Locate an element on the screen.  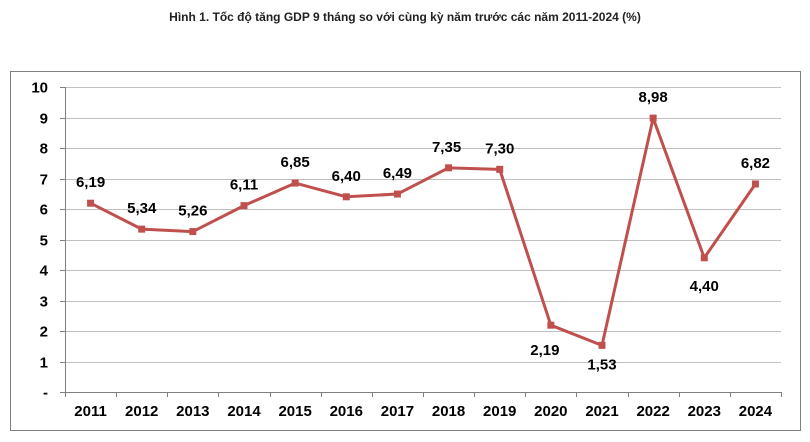
x-tick-label-2021: 2021 is located at coordinates (601, 411).